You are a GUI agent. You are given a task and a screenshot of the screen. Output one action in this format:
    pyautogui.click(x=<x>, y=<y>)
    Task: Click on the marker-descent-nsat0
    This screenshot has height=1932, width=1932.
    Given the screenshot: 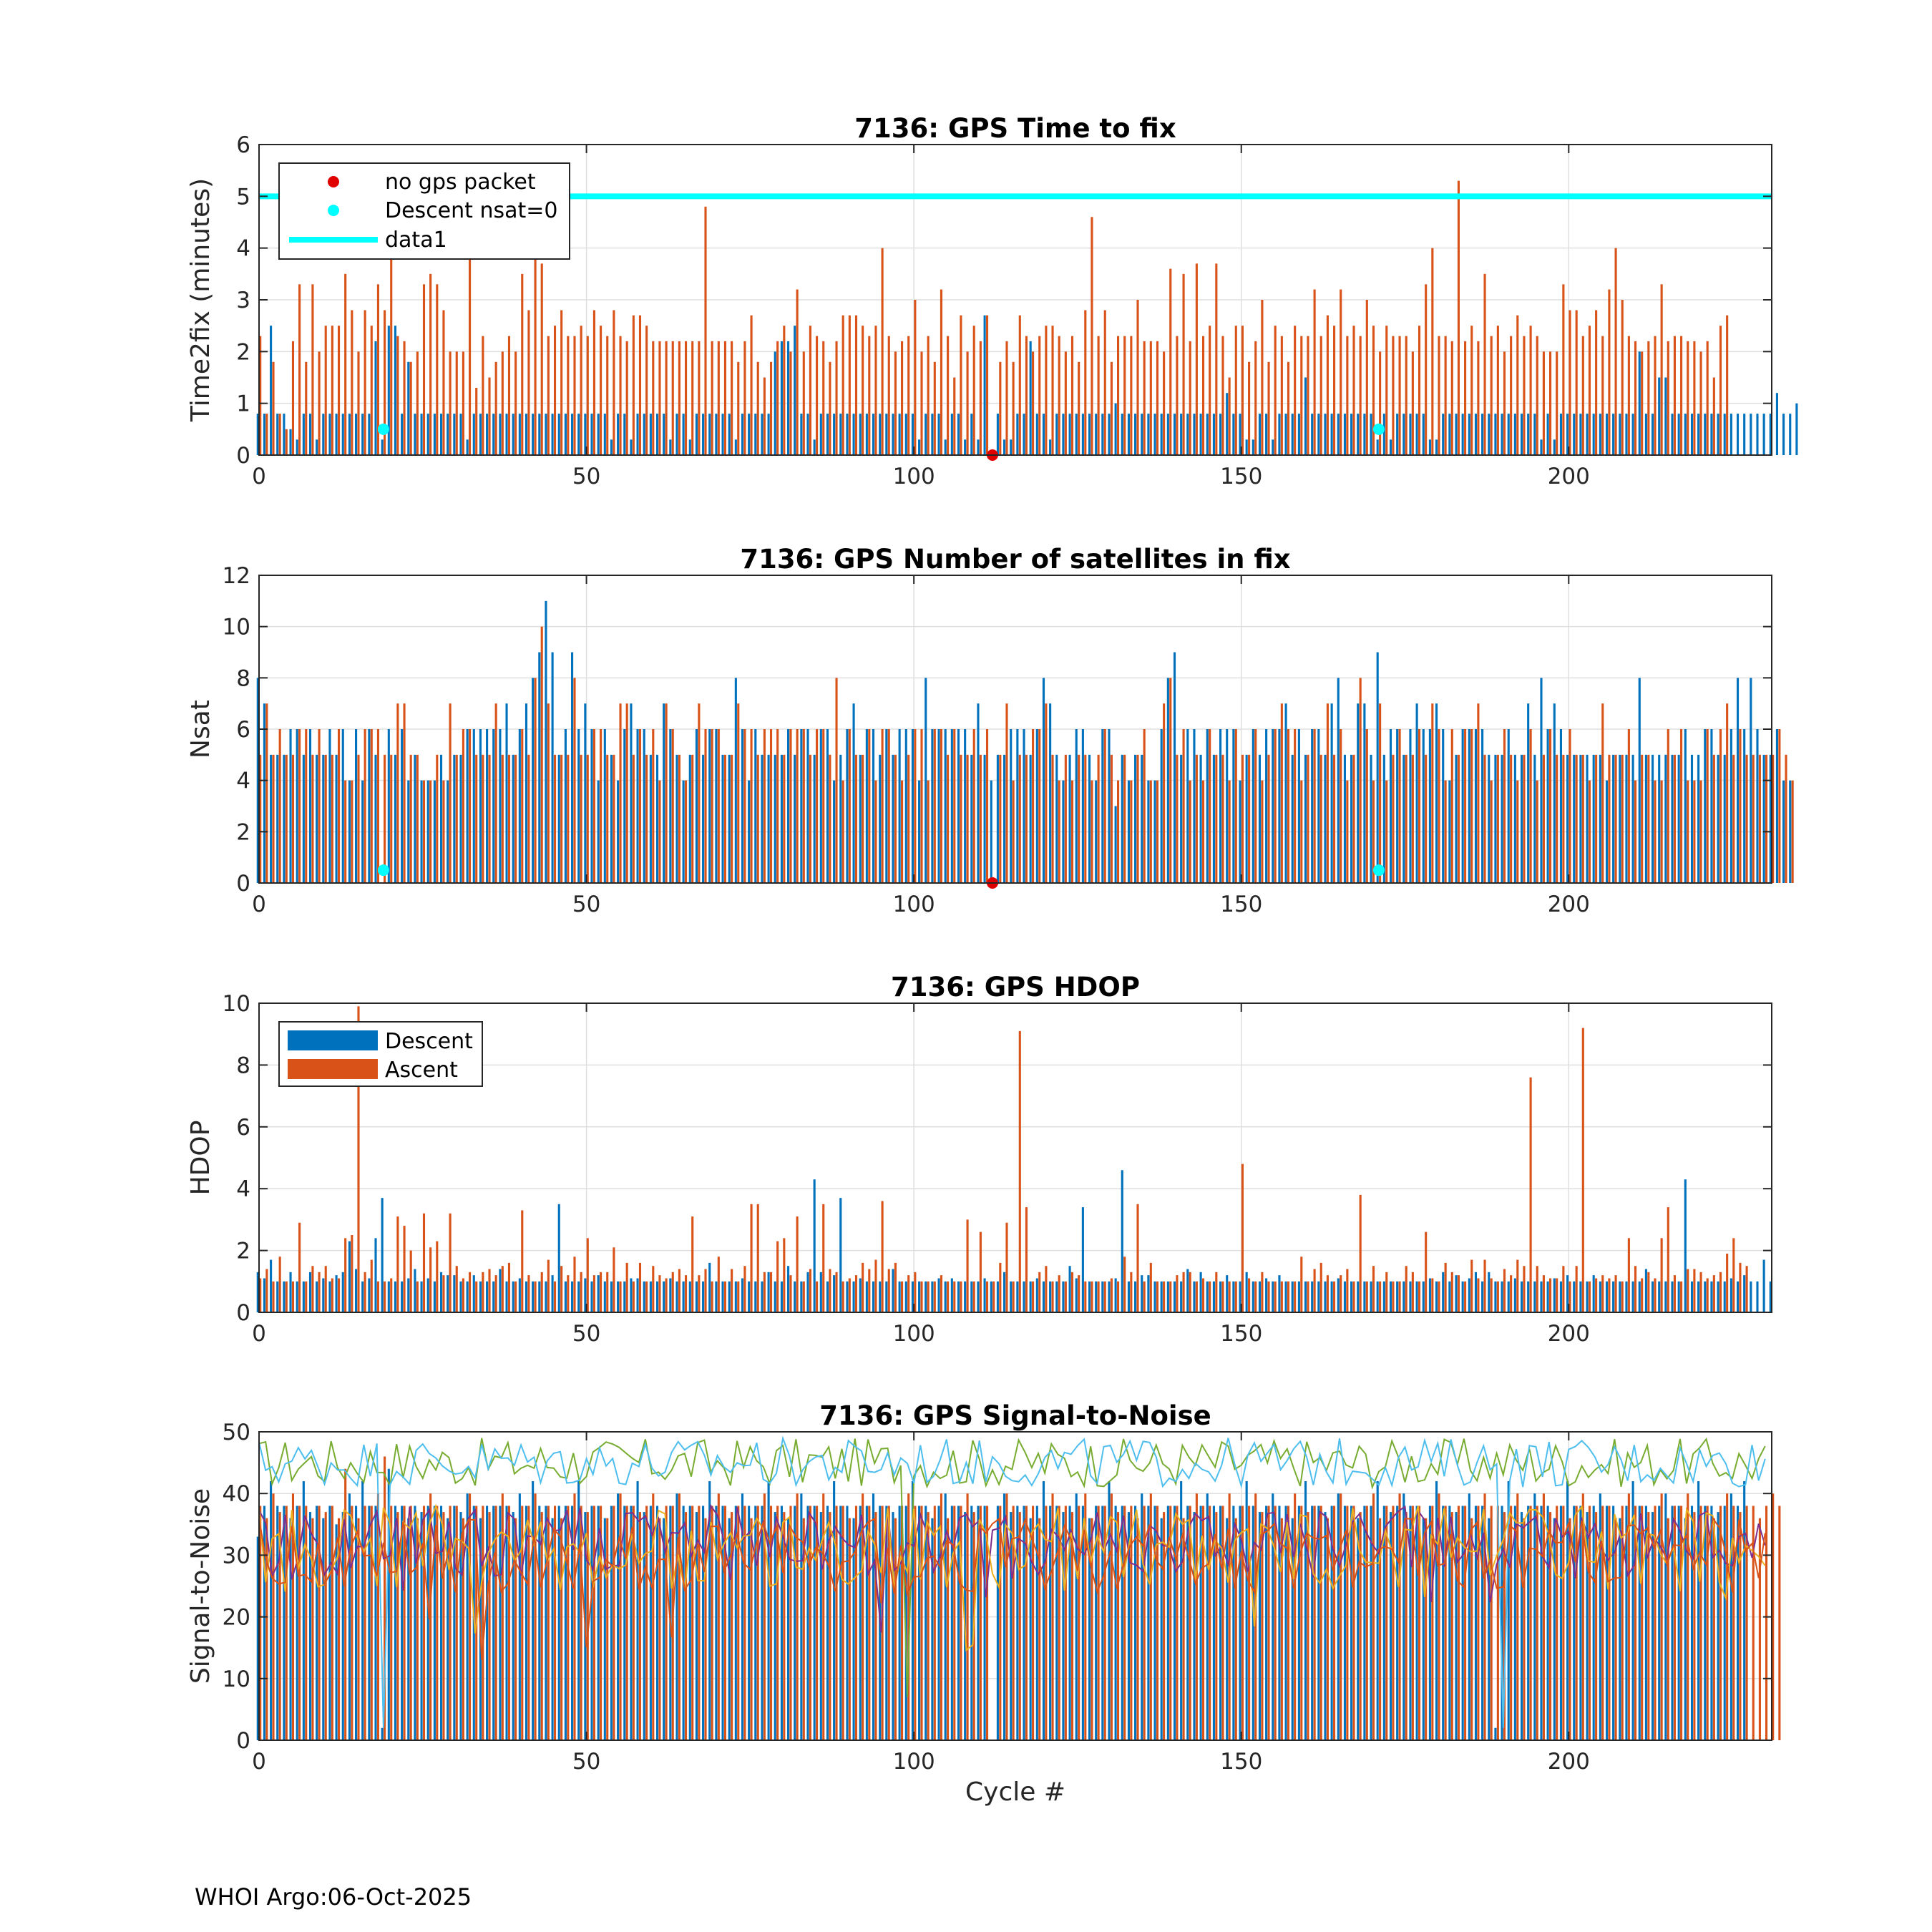 What is the action you would take?
    pyautogui.click(x=383, y=429)
    